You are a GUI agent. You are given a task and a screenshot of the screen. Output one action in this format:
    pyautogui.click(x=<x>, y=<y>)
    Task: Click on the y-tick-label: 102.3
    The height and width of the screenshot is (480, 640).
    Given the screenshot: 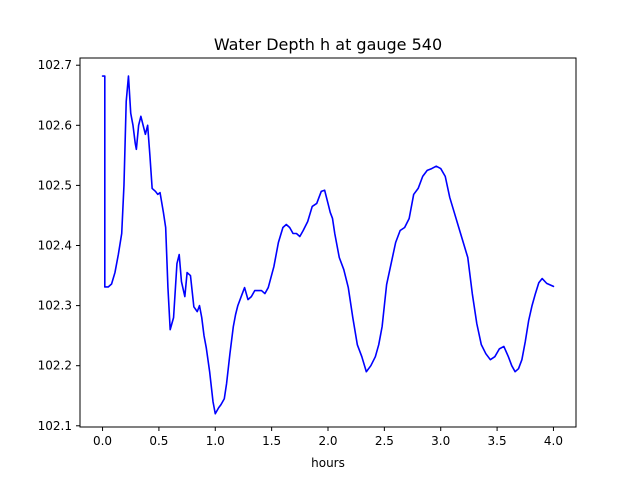 What is the action you would take?
    pyautogui.click(x=55, y=306)
    